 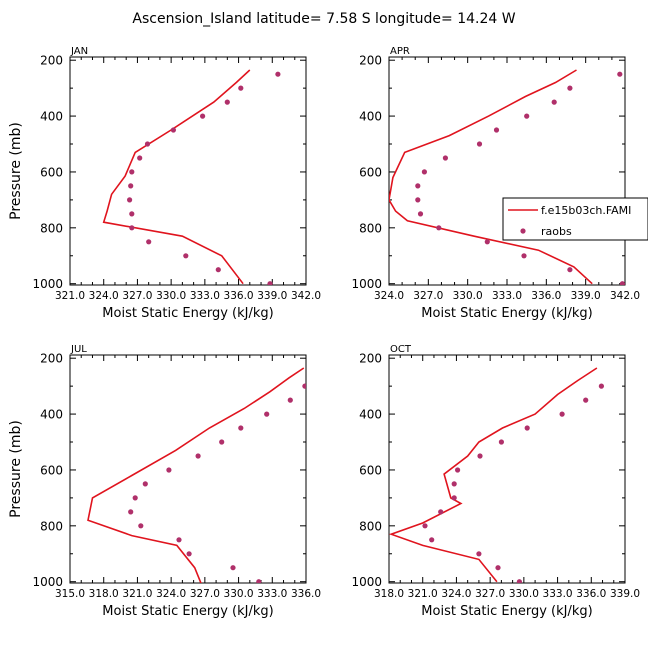 What do you see at coordinates (191, 177) in the screenshot?
I see `data-layer-jan` at bounding box center [191, 177].